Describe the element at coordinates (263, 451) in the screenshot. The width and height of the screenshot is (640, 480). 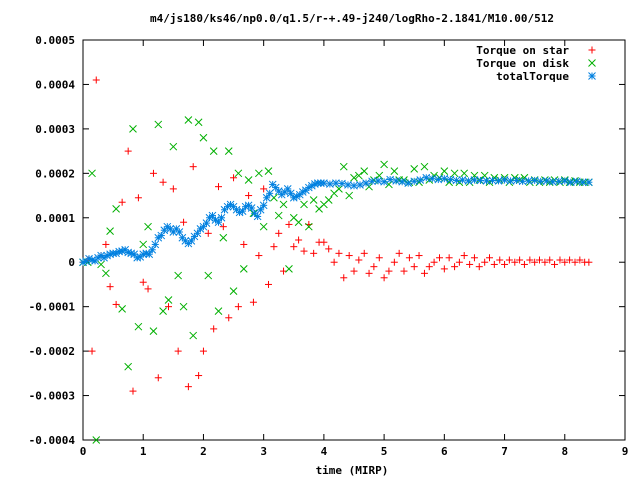
I see `x-tick-label: 3` at that location.